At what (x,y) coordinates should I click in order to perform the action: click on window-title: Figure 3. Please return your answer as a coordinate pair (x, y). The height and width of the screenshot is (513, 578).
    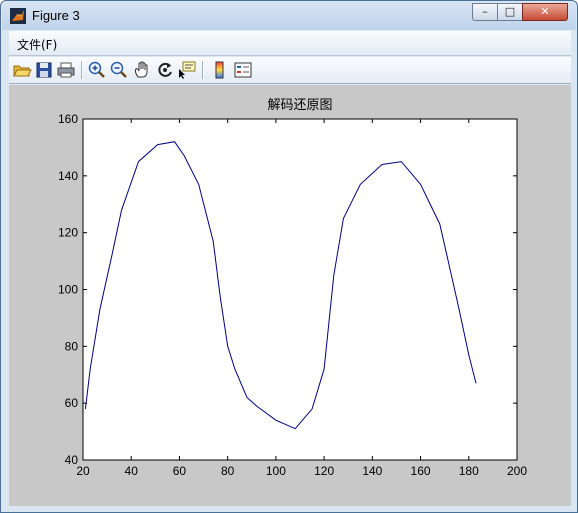
    Looking at the image, I should click on (56, 15).